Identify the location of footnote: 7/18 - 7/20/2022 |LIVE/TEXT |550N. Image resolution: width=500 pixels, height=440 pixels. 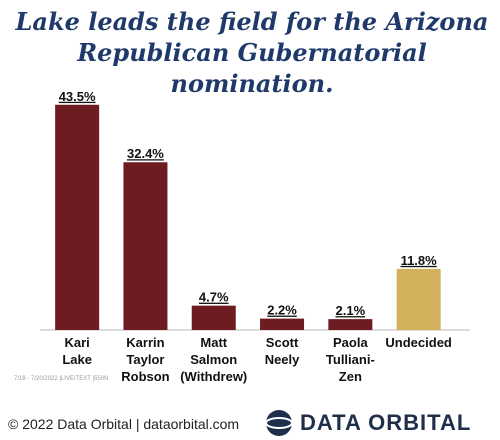
(61, 379).